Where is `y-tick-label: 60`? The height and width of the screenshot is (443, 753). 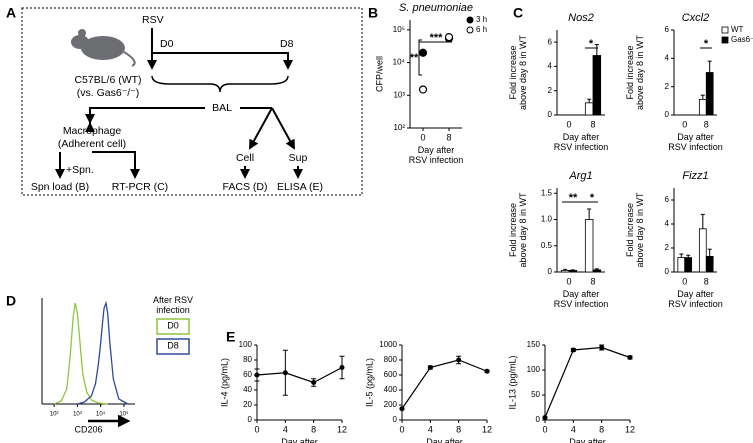
y-tick-label: 60 is located at coordinates (247, 374).